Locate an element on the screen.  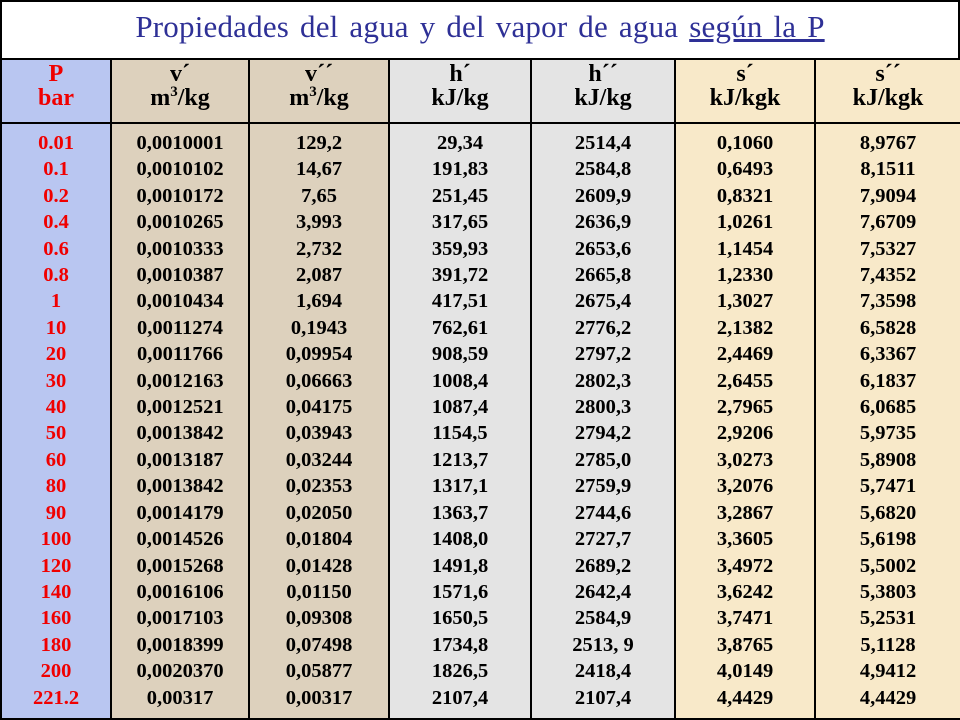
table-cell: 129,2 is located at coordinates (319, 143).